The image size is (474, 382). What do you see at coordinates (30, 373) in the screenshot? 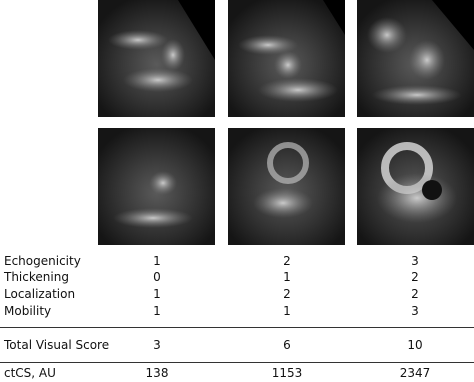
I see `row-label: ctCS, AU` at bounding box center [30, 373].